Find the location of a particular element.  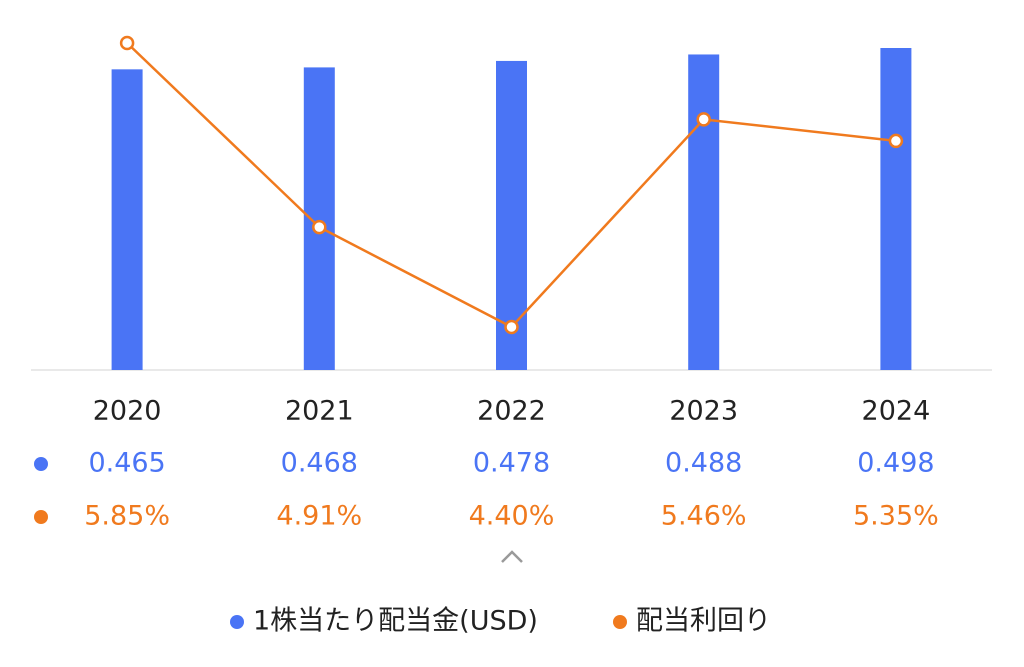

expand-chevron is located at coordinates (512, 556).